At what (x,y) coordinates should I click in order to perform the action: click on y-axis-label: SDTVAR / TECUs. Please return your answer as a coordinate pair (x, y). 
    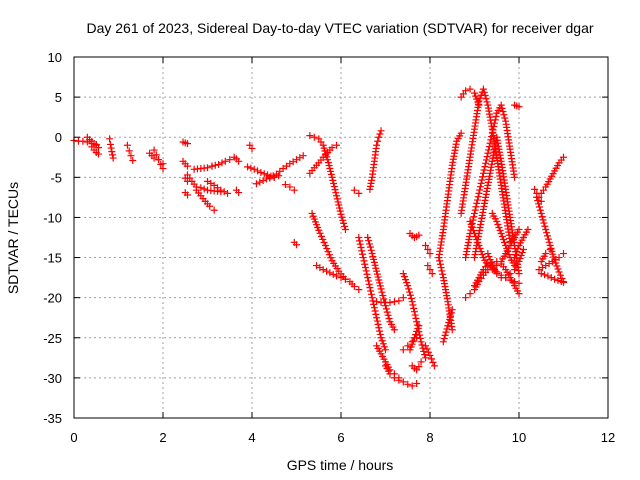
    Looking at the image, I should click on (13, 238).